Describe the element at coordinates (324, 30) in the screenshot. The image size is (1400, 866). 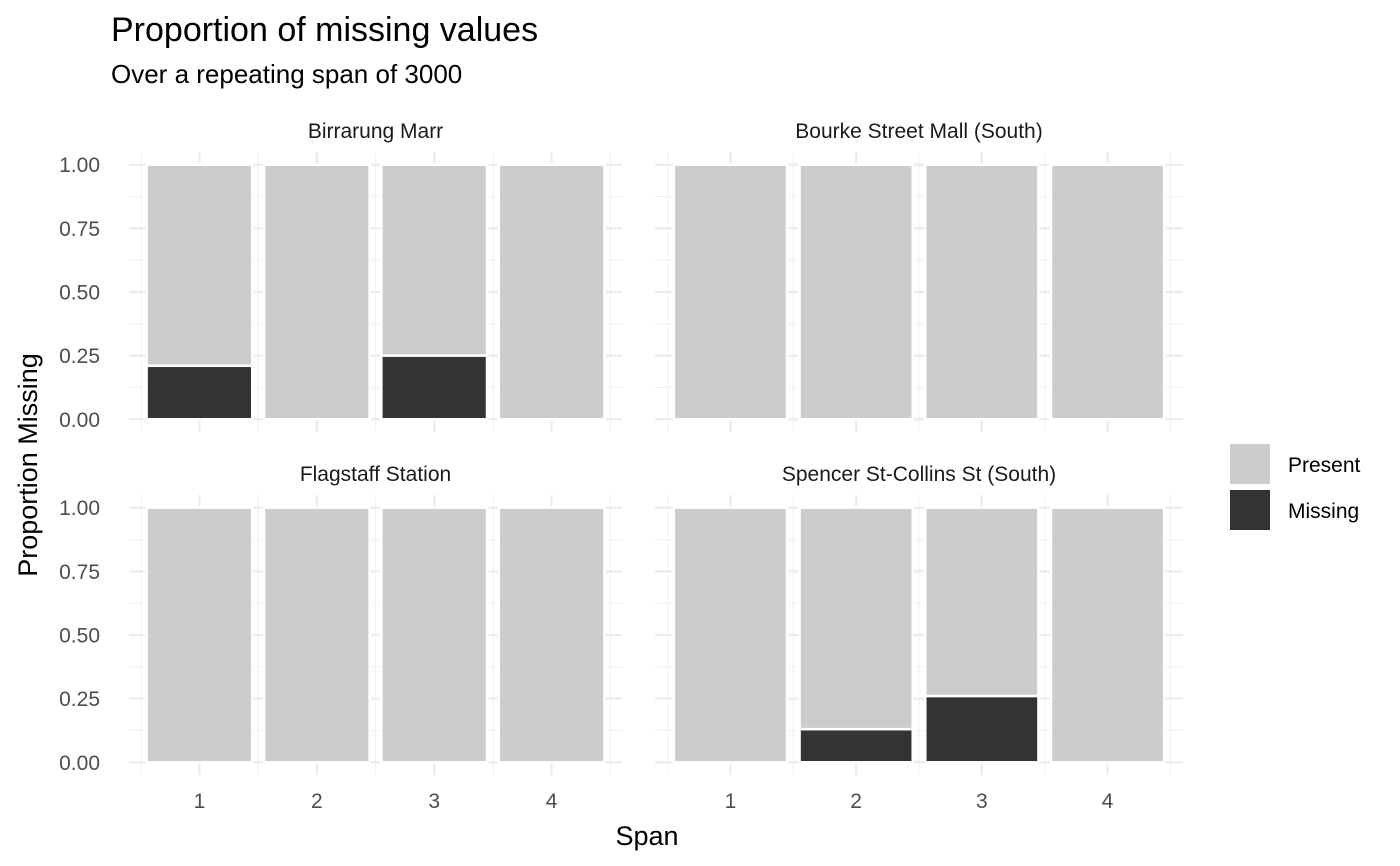
I see `chart-title: Proportion of missing values` at that location.